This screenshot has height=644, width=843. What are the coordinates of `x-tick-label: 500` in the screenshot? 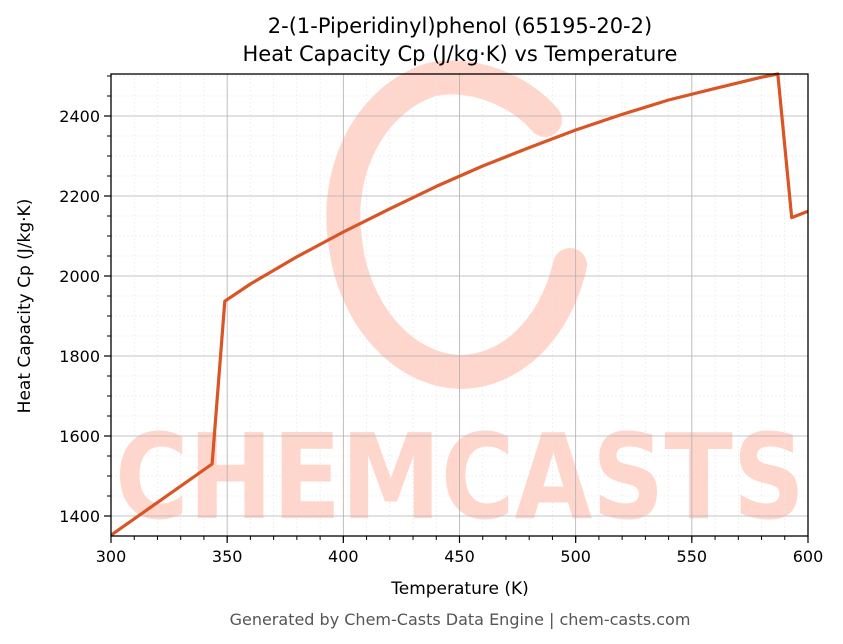 It's located at (575, 556).